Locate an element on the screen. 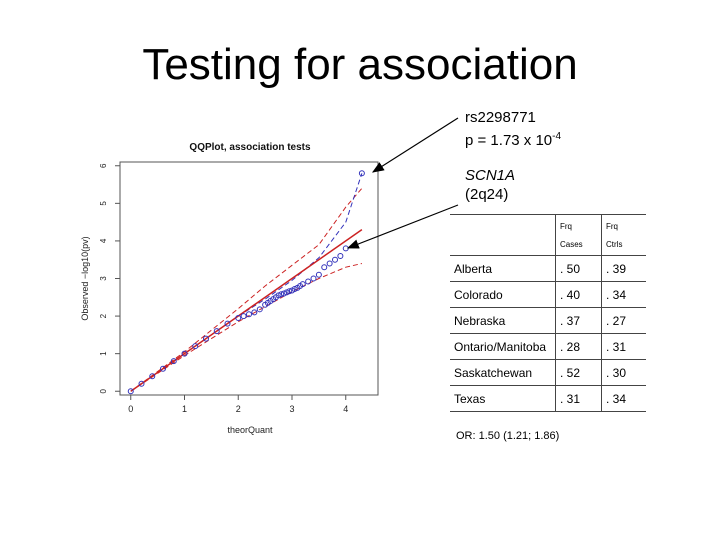  table-cell-ctrls: . 39 is located at coordinates (623, 268).